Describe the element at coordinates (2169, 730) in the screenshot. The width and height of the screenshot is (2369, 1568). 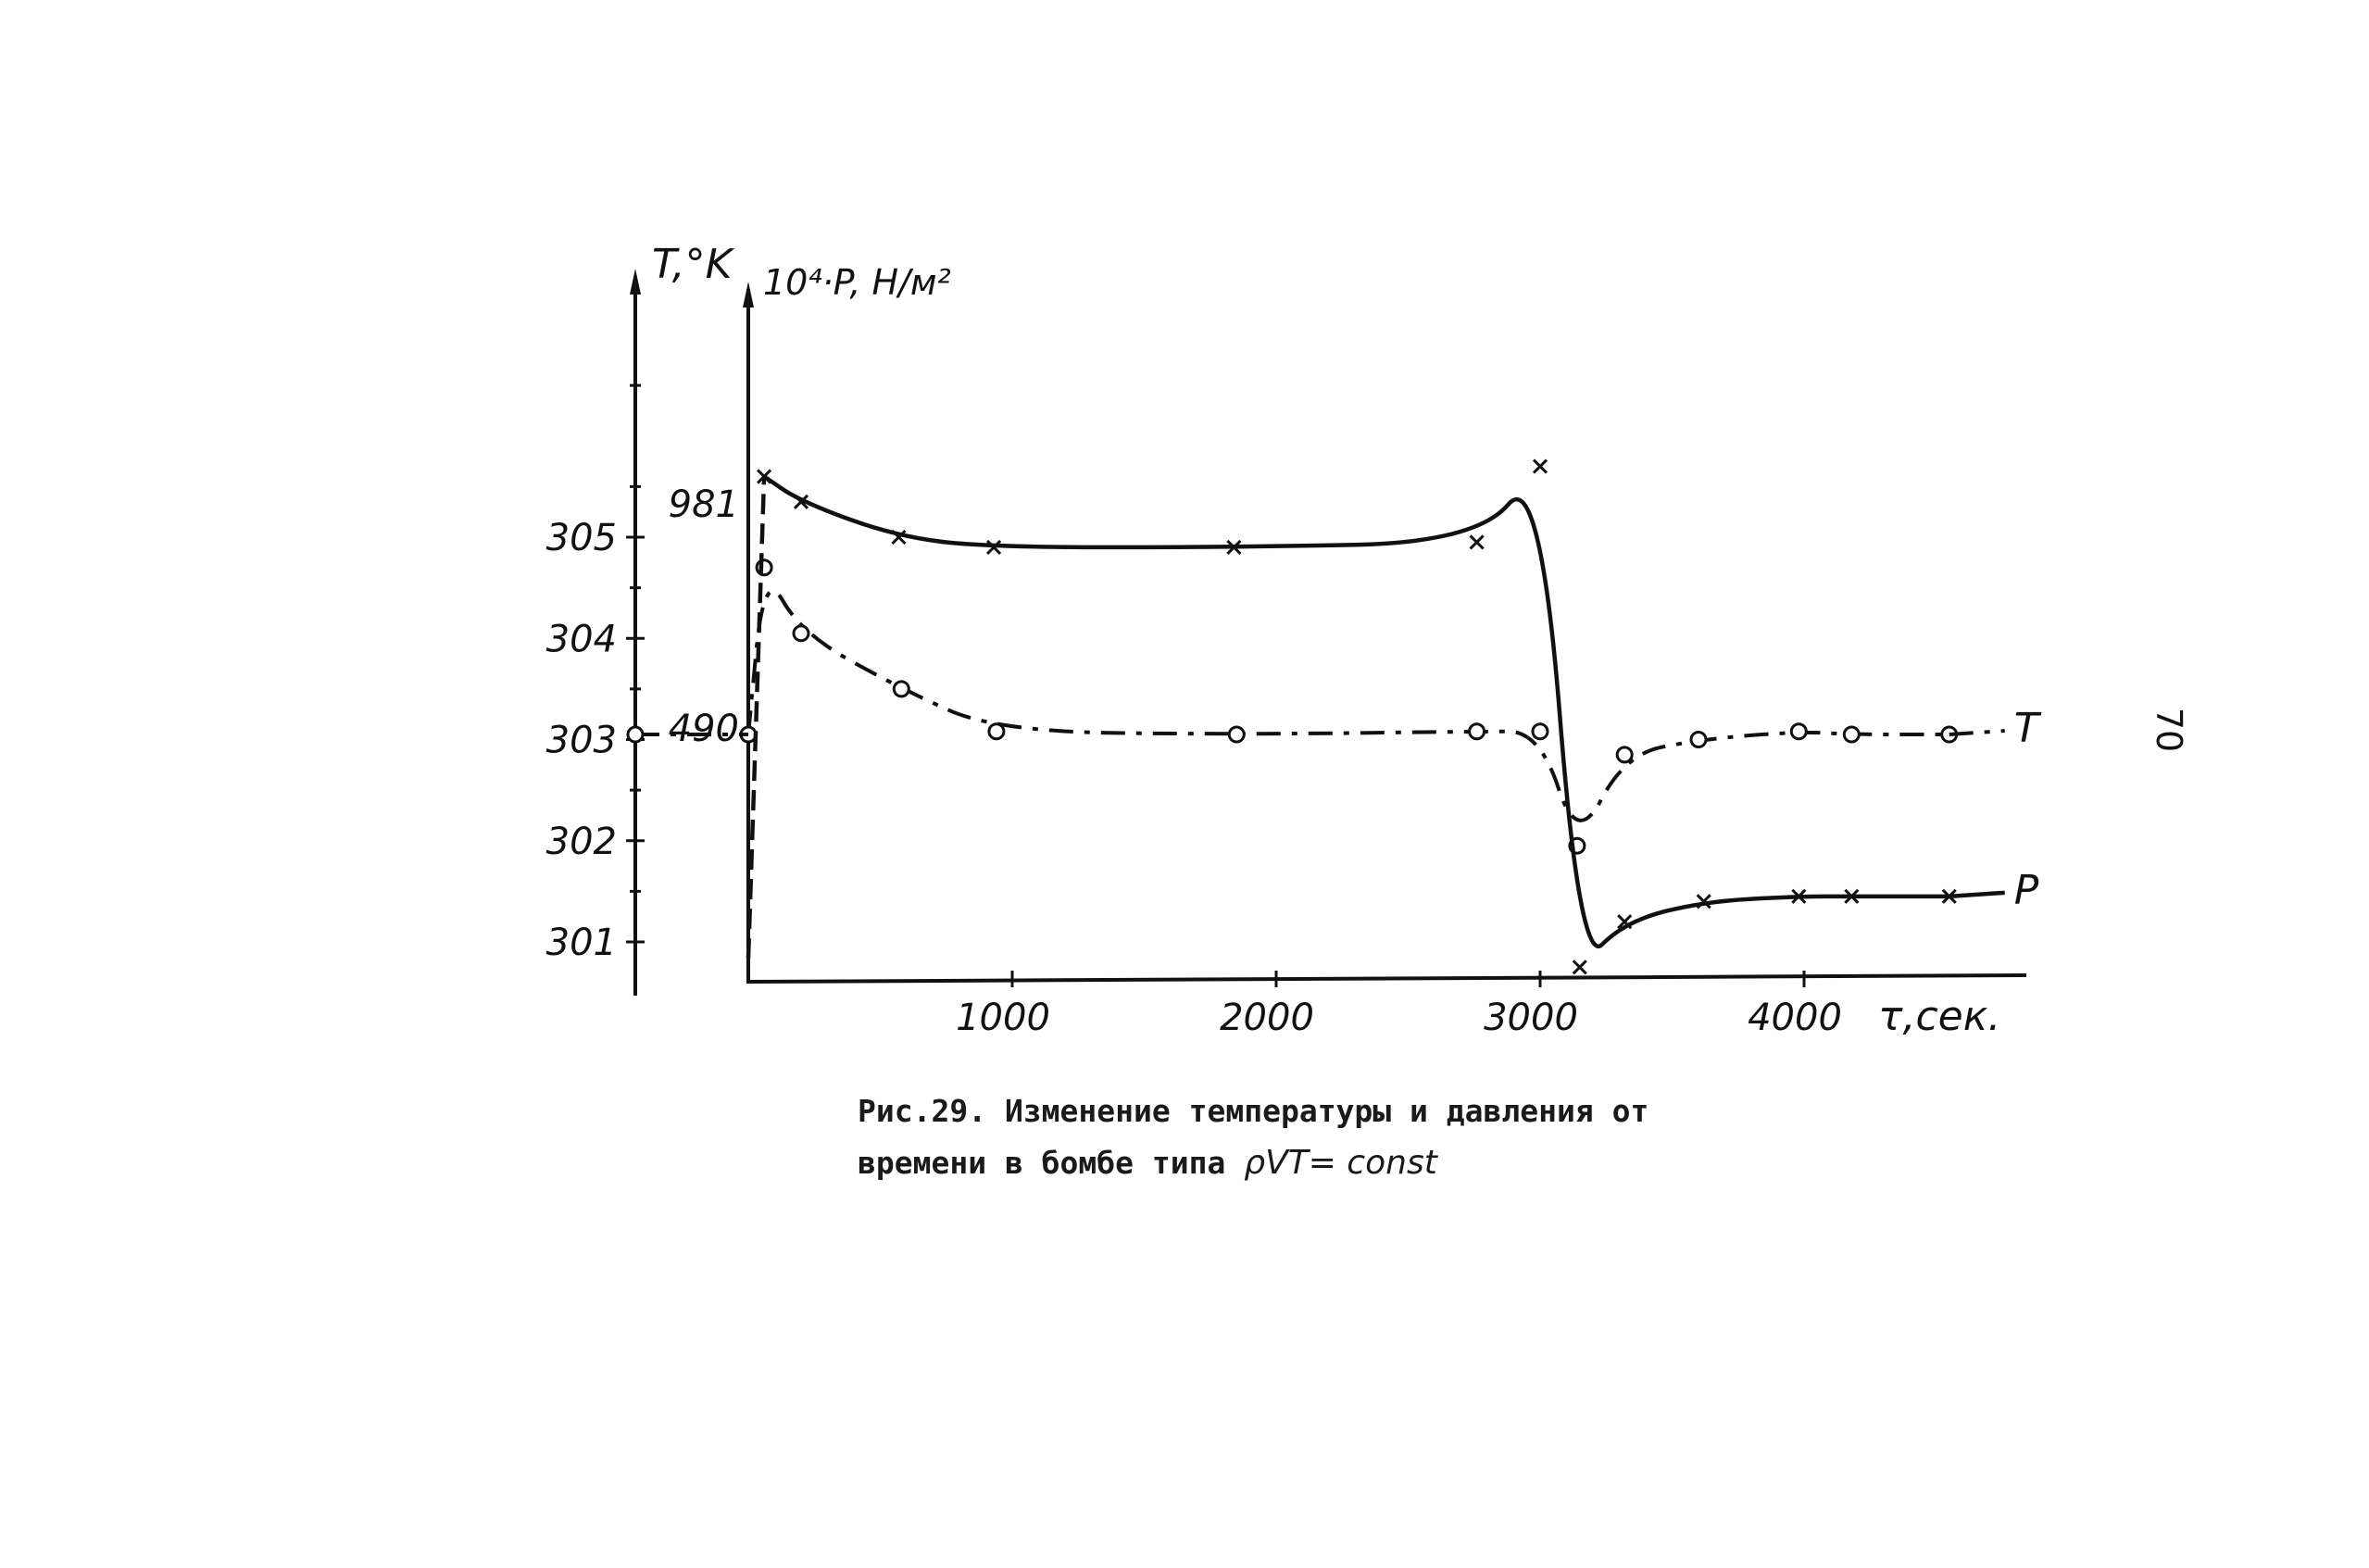
I see `page-number: 70` at that location.